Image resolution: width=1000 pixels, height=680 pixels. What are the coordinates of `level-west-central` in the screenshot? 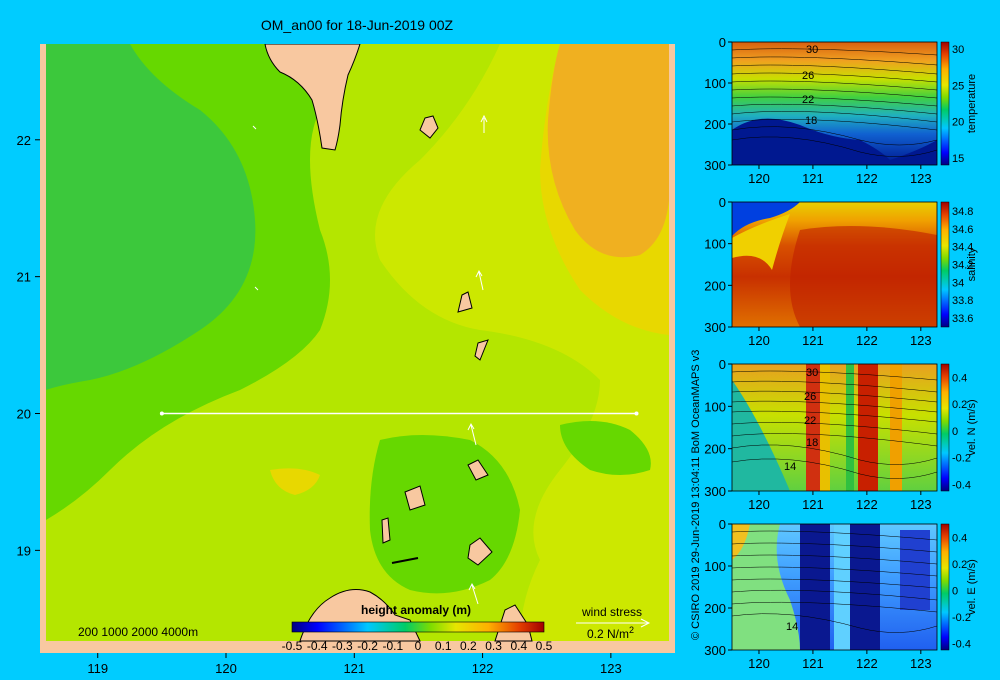 It's located at (151, 217).